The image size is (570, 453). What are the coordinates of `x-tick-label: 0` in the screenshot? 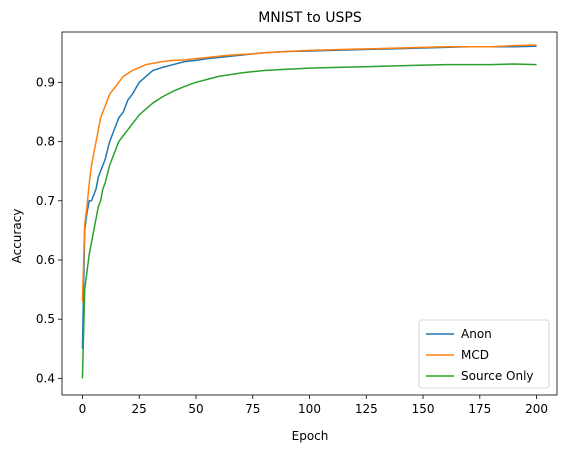 It's located at (83, 409).